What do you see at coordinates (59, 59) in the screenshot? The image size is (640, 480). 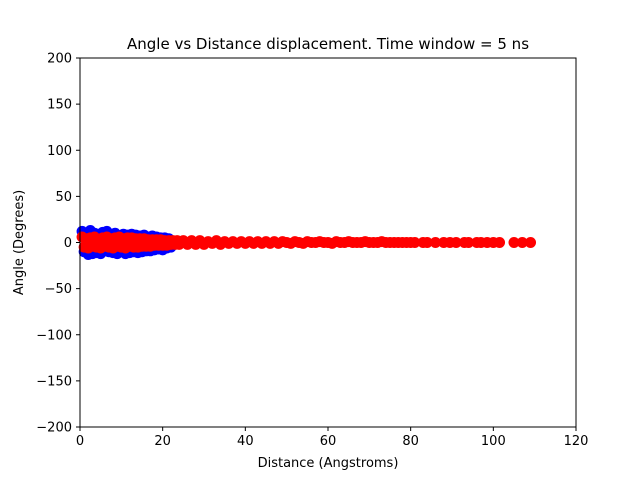 I see `y-tick-label: 200` at bounding box center [59, 59].